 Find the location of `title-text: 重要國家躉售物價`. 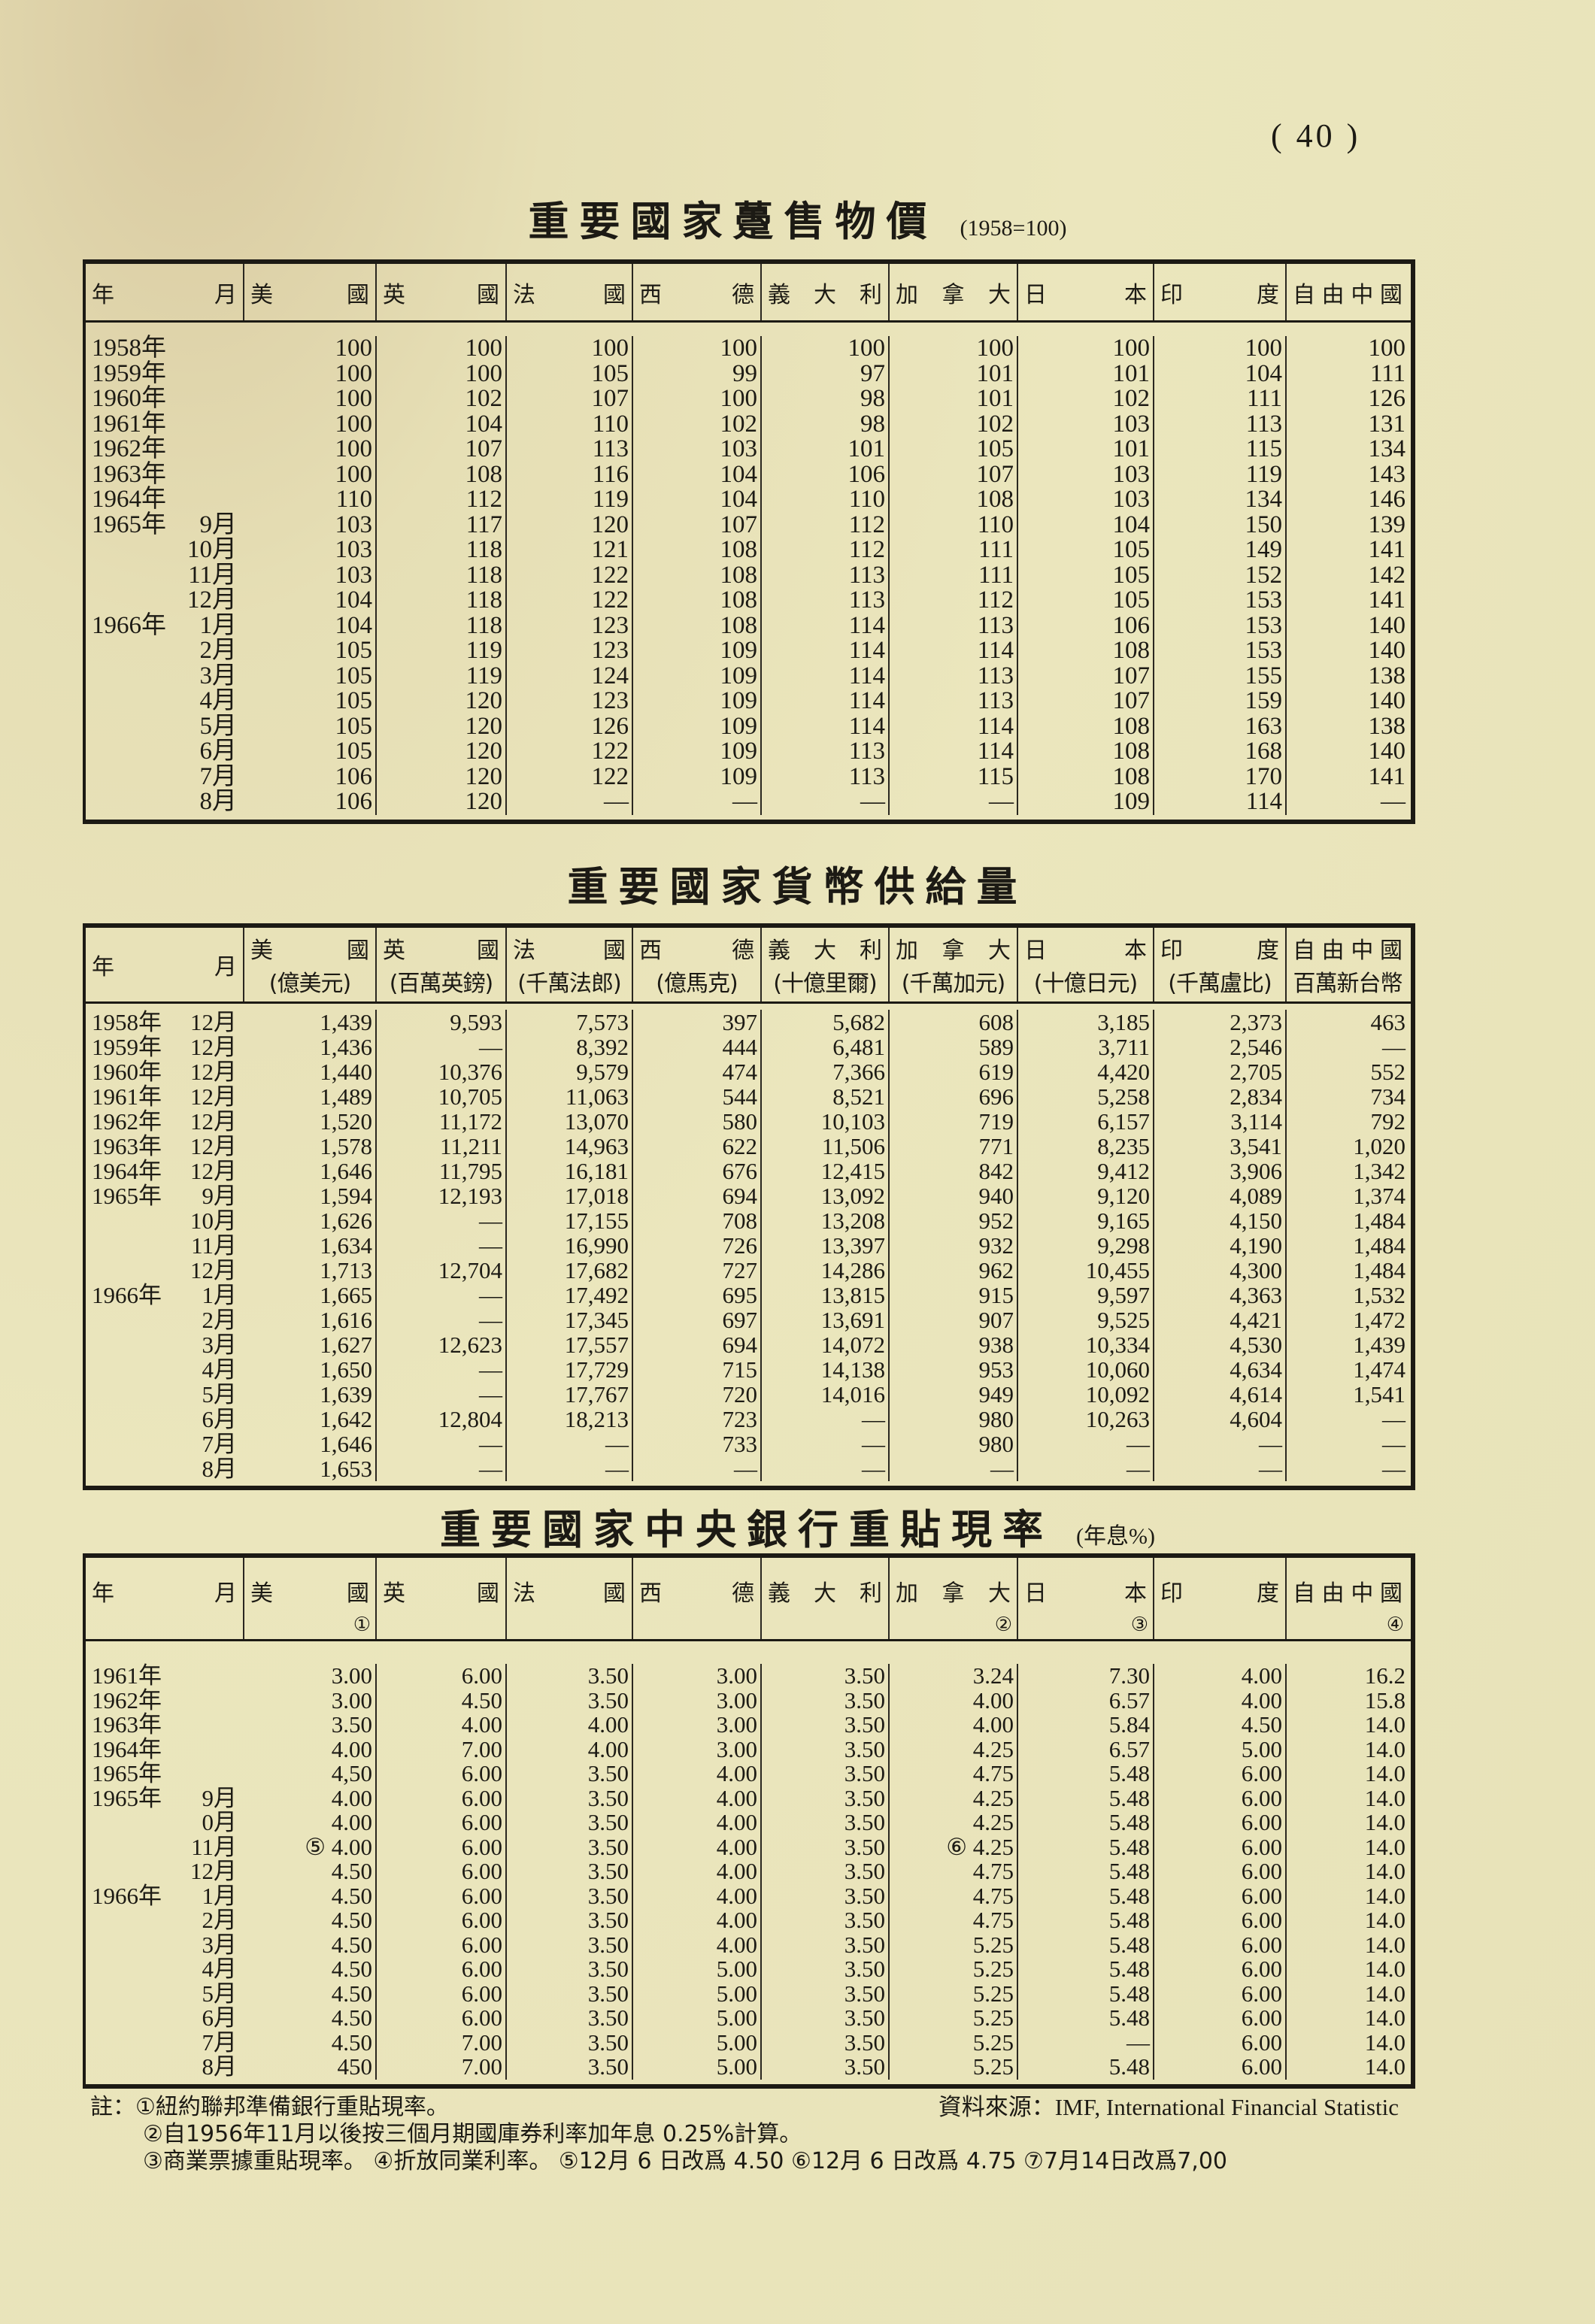

title-text: 重要國家躉售物價 is located at coordinates (733, 221).